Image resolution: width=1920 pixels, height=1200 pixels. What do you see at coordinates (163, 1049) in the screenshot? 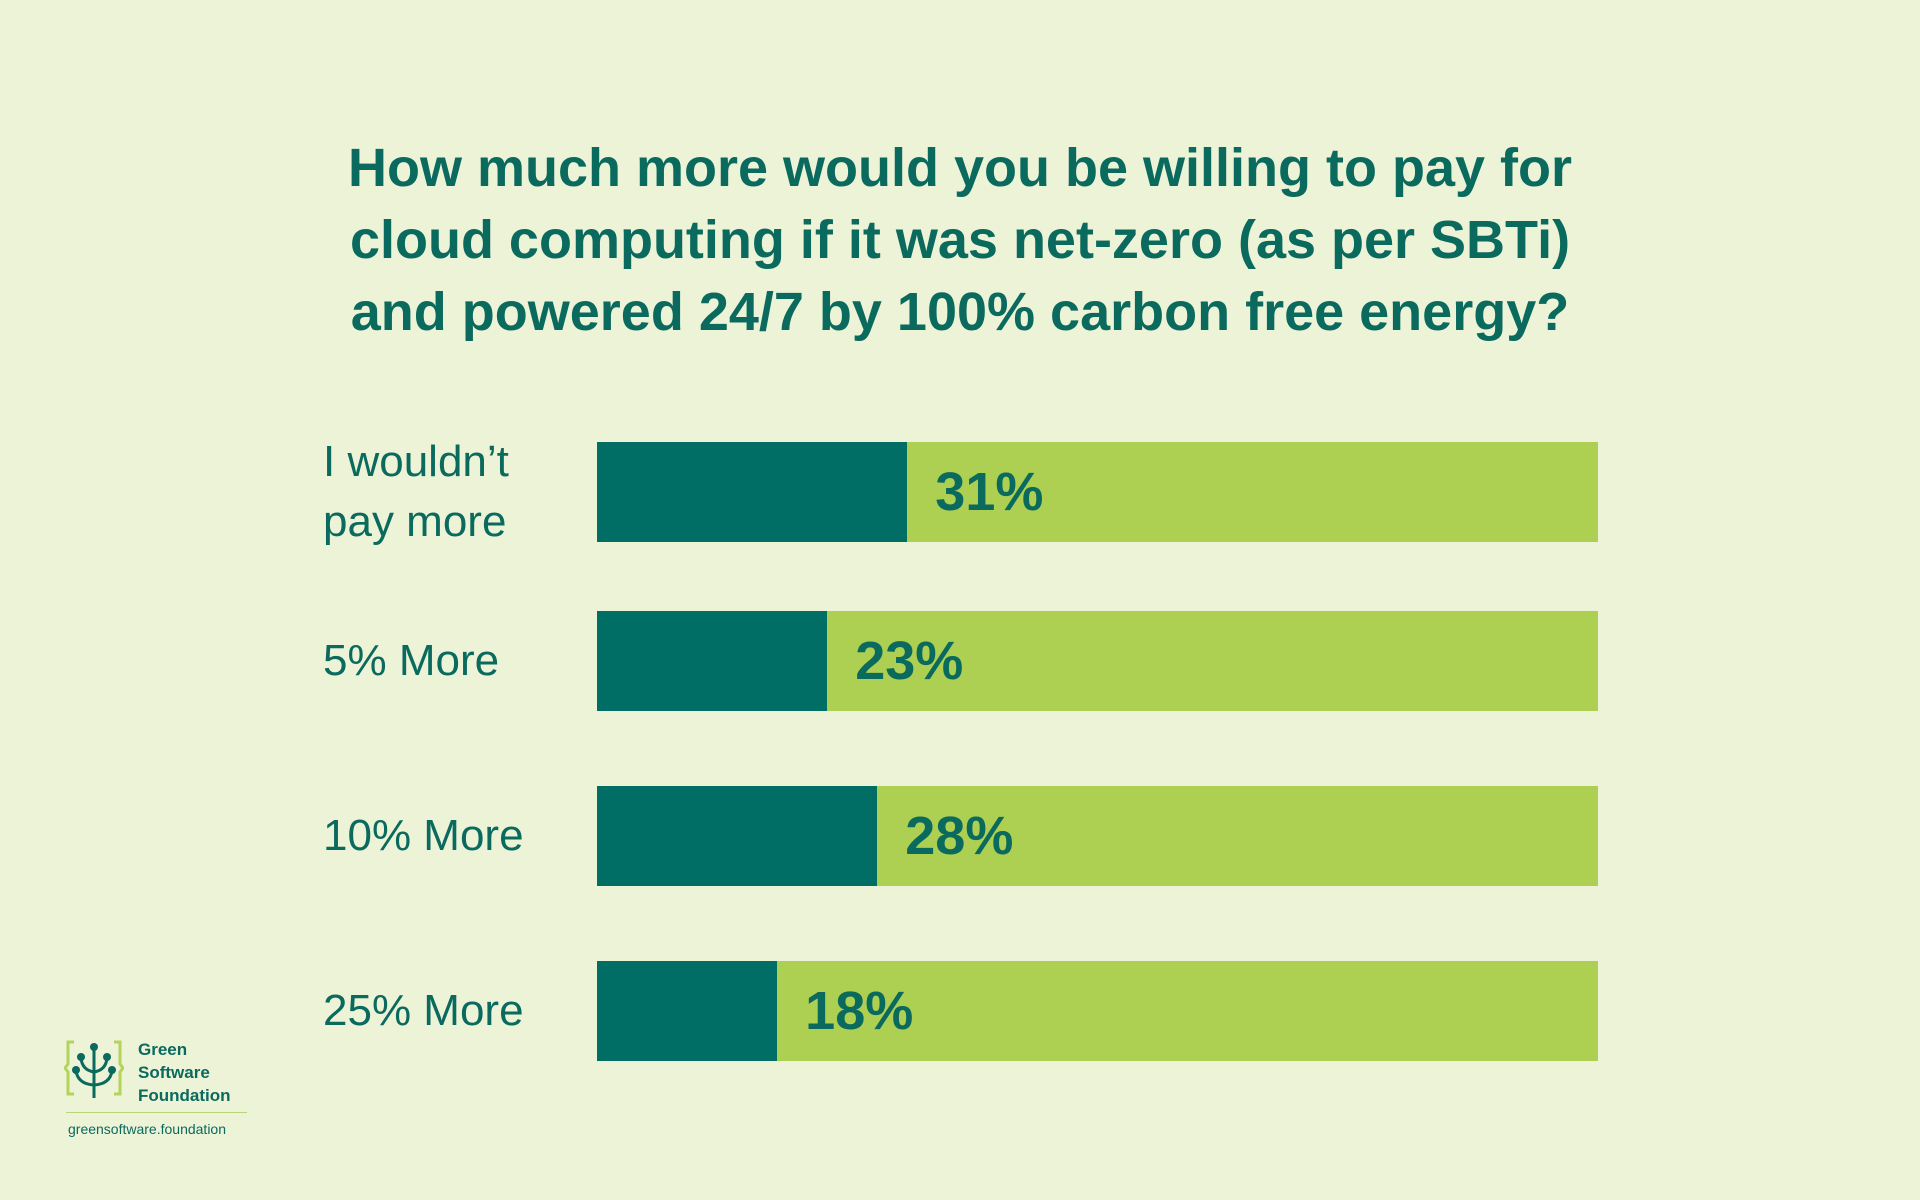
I see `logo-name-line: Green` at bounding box center [163, 1049].